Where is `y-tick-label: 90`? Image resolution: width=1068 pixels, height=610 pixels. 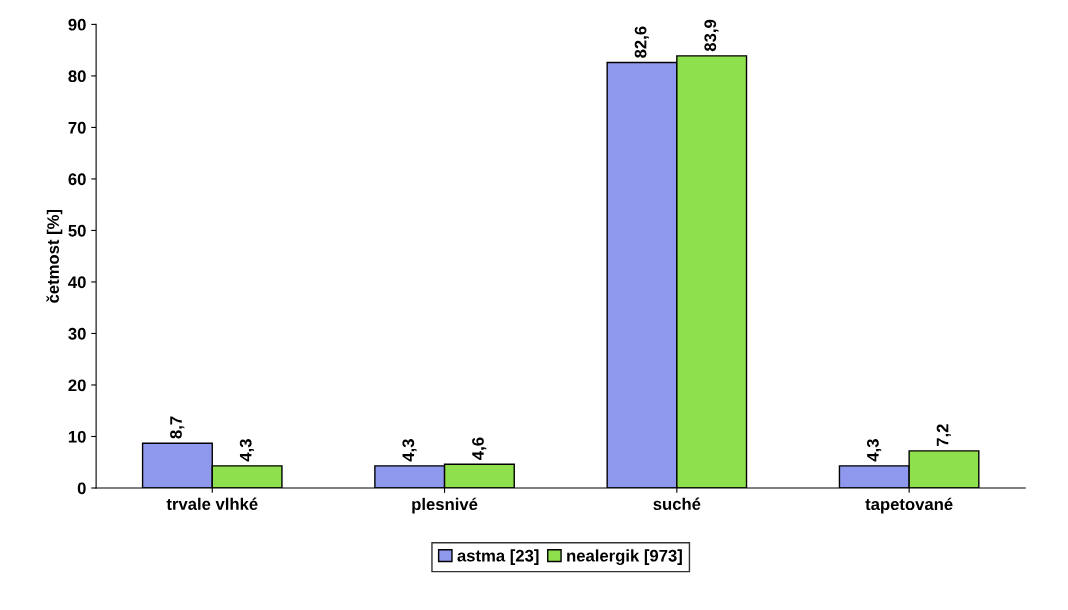
y-tick-label: 90 is located at coordinates (77, 24).